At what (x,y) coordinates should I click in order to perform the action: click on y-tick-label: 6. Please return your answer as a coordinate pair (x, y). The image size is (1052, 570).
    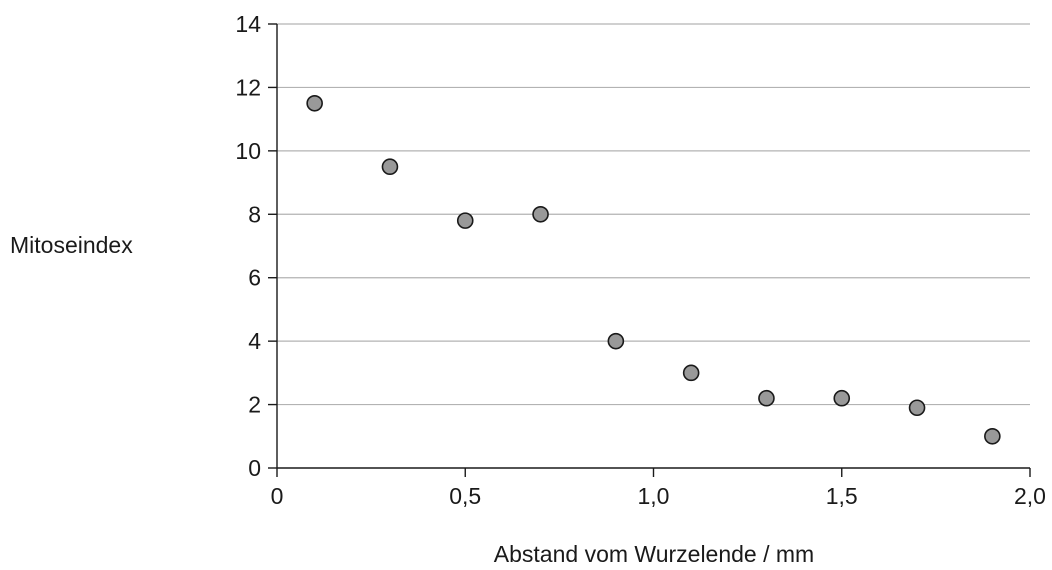
    Looking at the image, I should click on (254, 278).